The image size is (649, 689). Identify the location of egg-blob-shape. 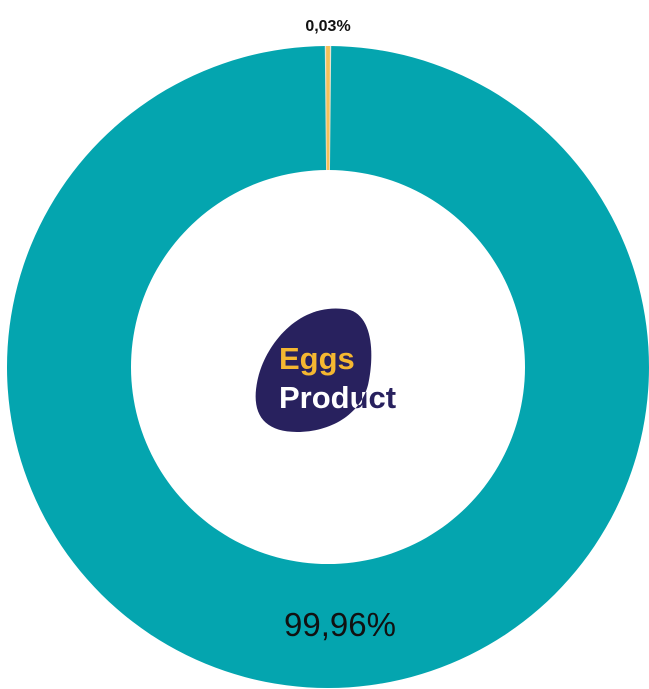
(313, 370).